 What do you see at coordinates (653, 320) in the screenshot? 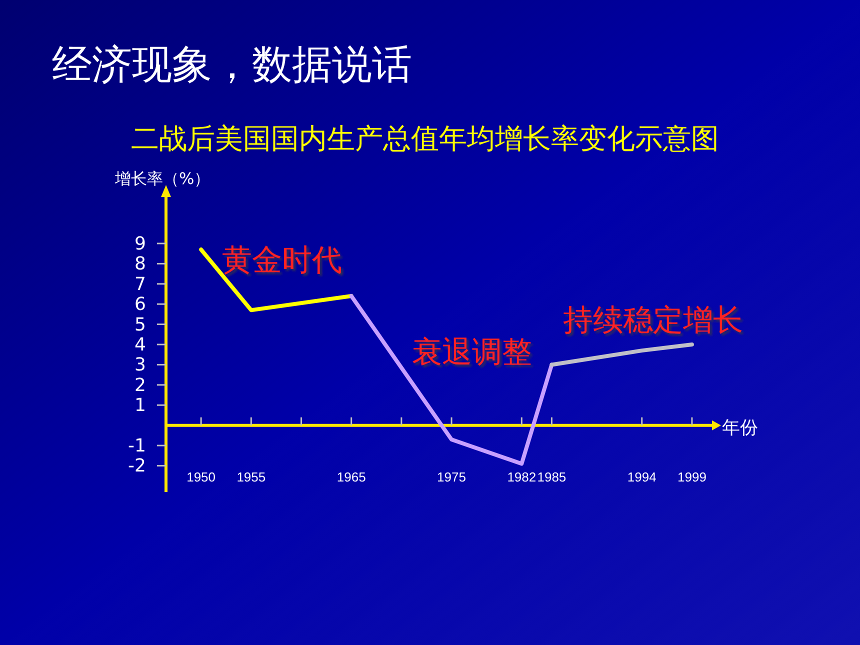
I see `annotation: 持续稳定增长` at bounding box center [653, 320].